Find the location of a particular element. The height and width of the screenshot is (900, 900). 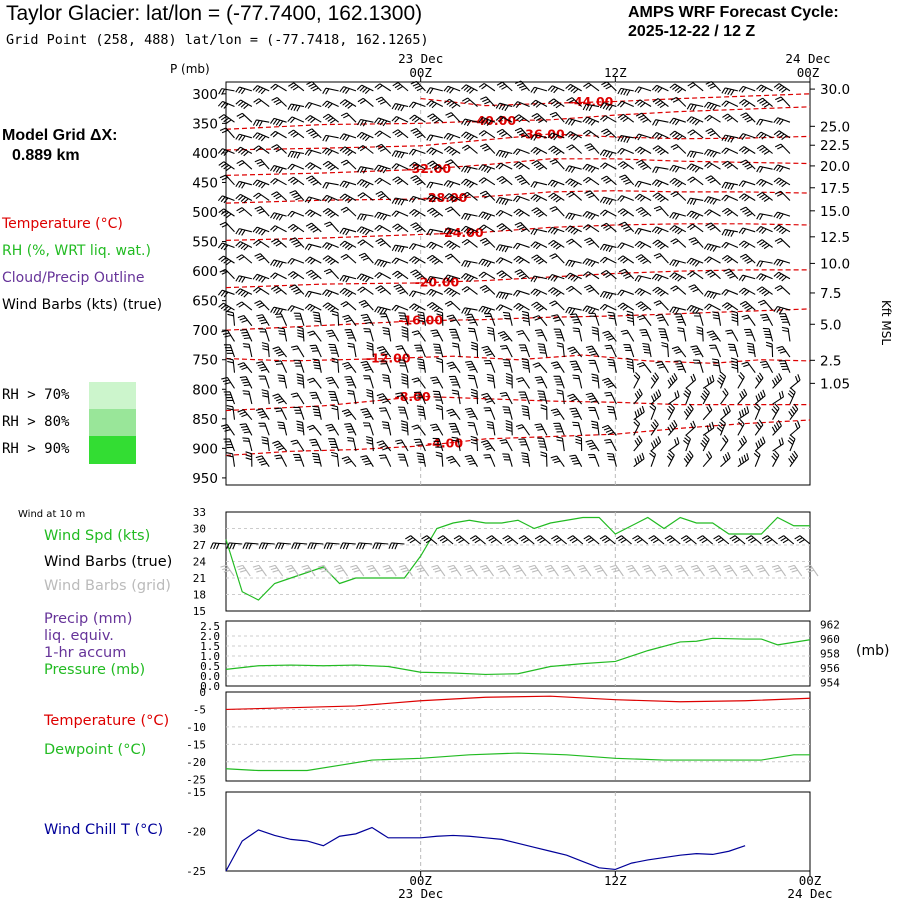

precip-y-tick-label: 0.5 is located at coordinates (210, 666).